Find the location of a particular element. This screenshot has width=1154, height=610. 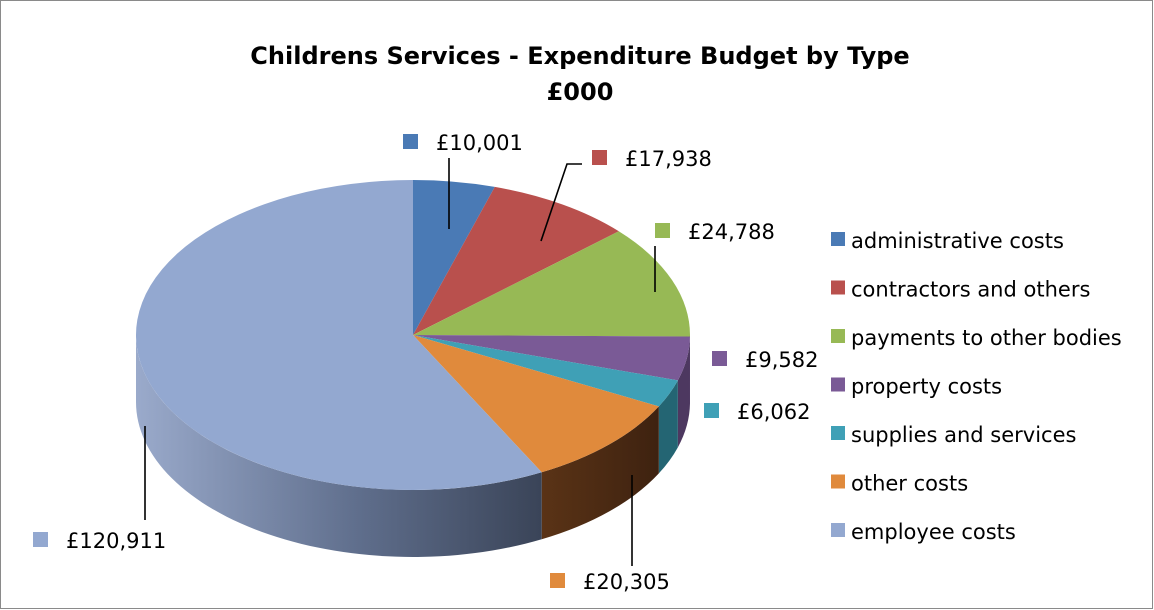

data-label: £120,911 is located at coordinates (116, 541).